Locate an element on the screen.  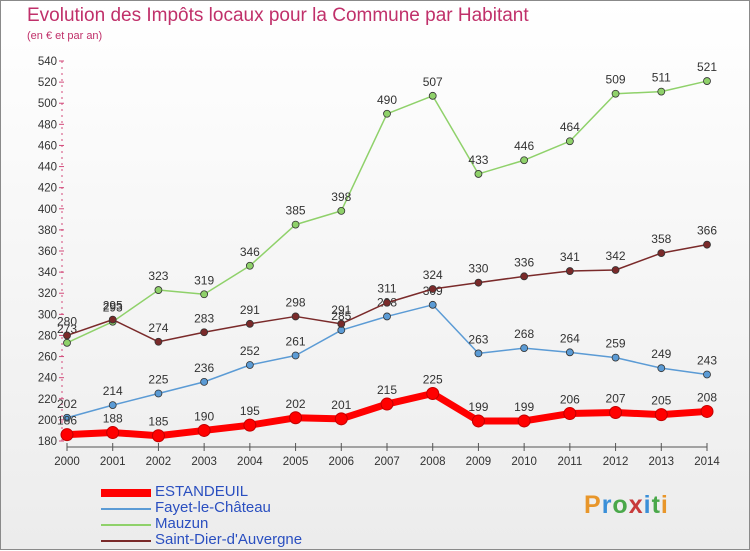
y-tick-label: 260 is located at coordinates (47, 358).